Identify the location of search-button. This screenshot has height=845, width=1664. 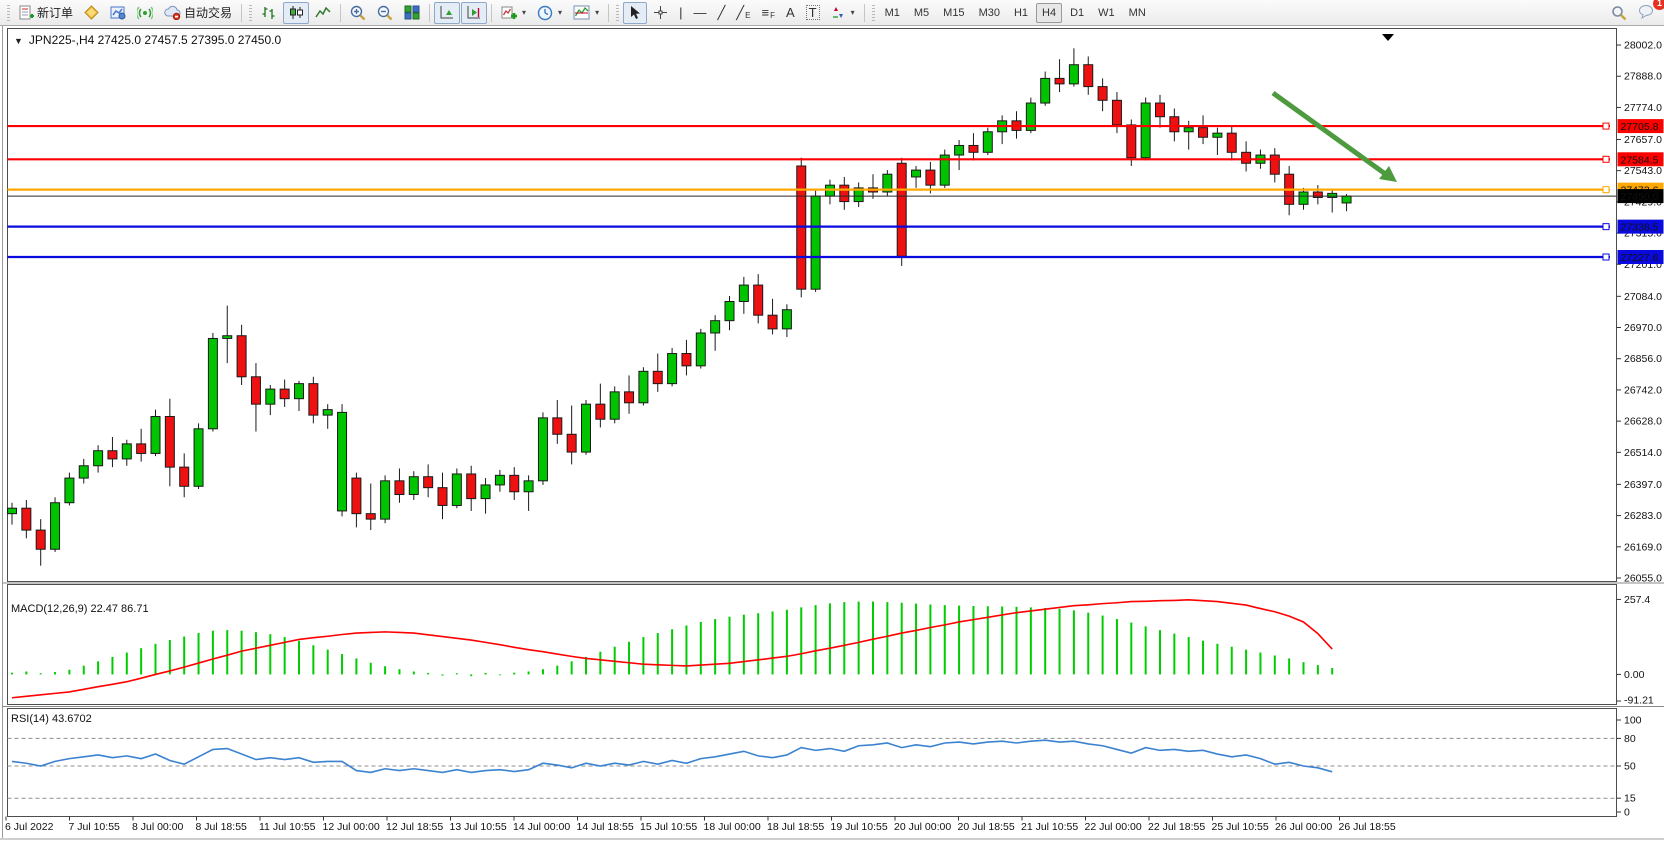
(1619, 13).